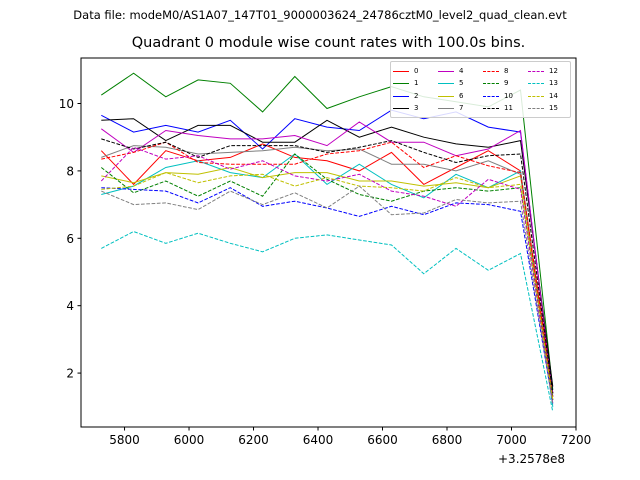 This screenshot has width=640, height=480. What do you see at coordinates (70, 374) in the screenshot?
I see `y-tick-label: 2` at bounding box center [70, 374].